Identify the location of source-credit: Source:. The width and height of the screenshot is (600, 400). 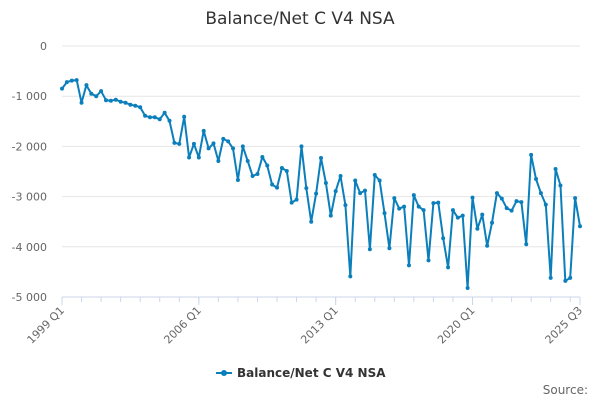
(565, 390).